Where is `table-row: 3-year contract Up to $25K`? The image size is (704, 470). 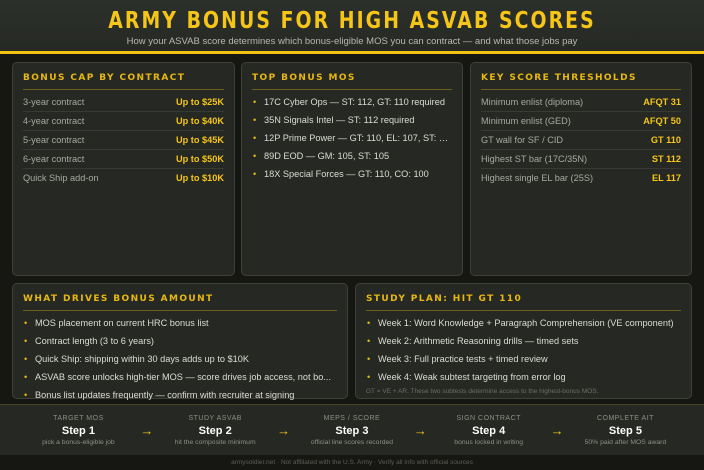 table-row: 3-year contract Up to $25K is located at coordinates (123, 102).